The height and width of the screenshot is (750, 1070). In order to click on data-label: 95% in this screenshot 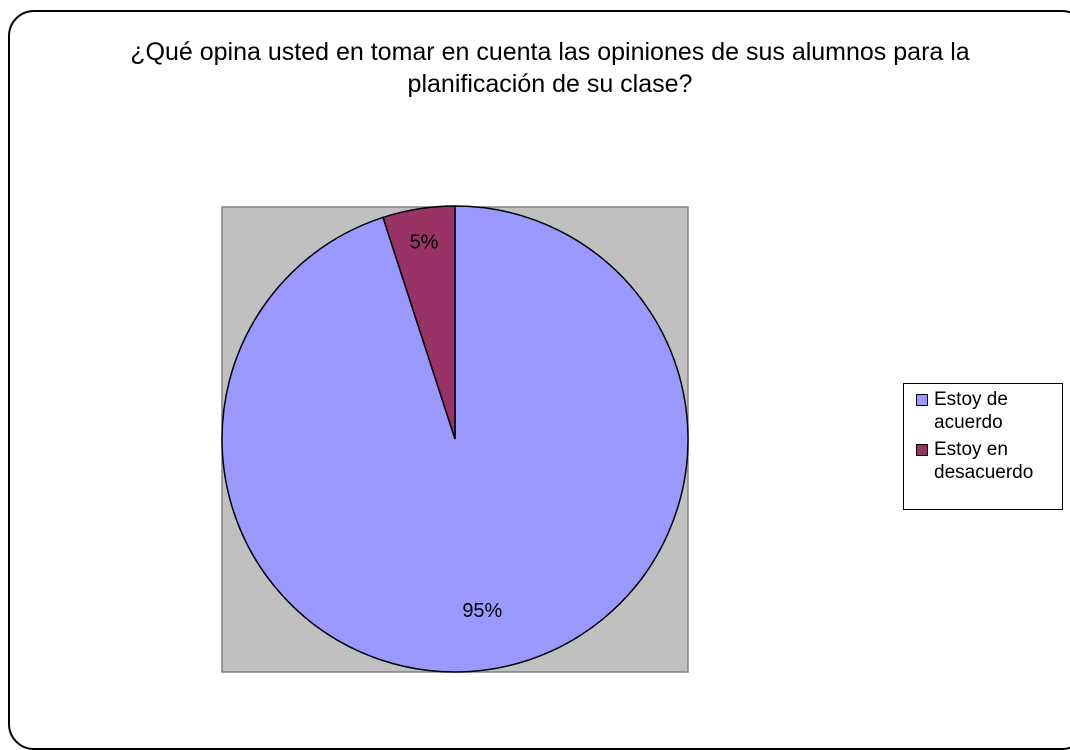, I will do `click(482, 611)`.